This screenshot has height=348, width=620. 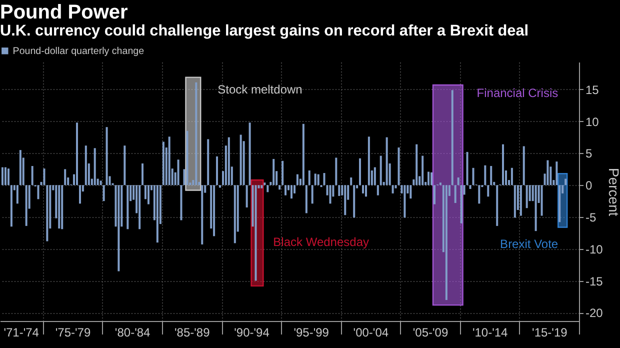 What do you see at coordinates (78, 51) in the screenshot?
I see `legend-label: Pound-dollar quarterly change` at bounding box center [78, 51].